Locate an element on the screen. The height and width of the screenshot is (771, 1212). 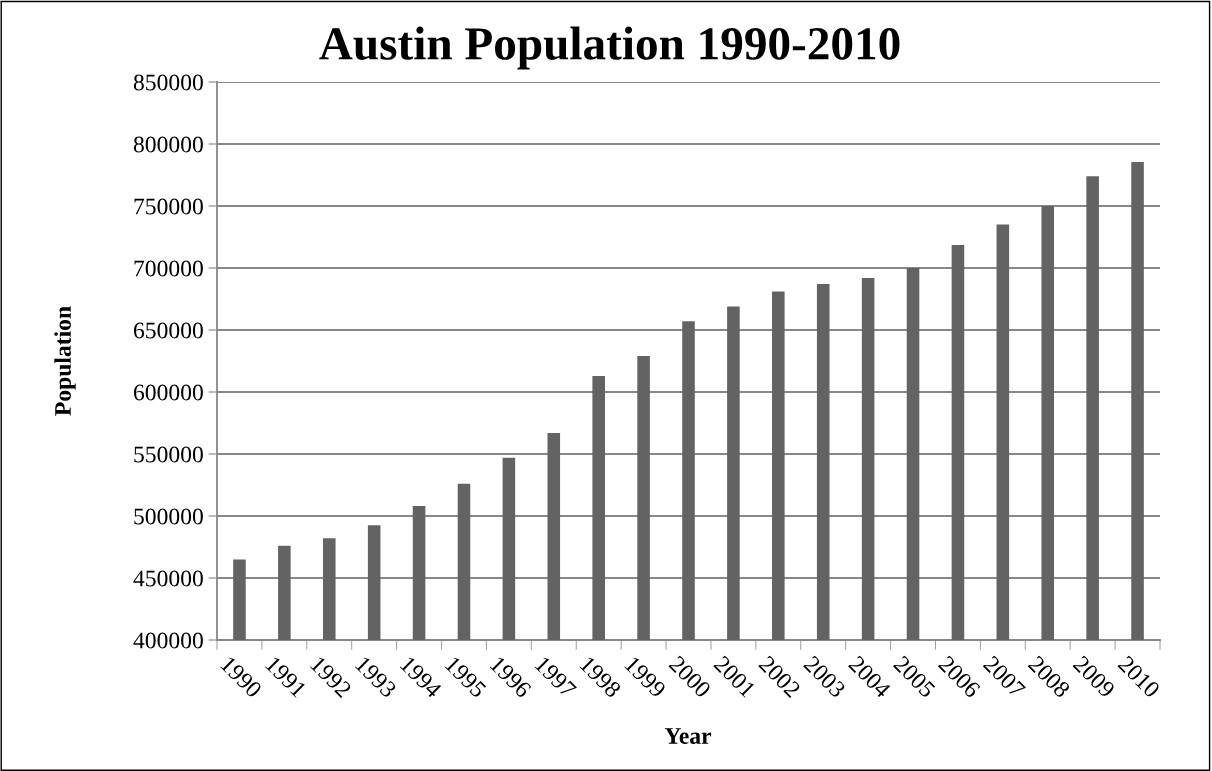
chart-title: Austin Population 1990-2010 is located at coordinates (609, 48).